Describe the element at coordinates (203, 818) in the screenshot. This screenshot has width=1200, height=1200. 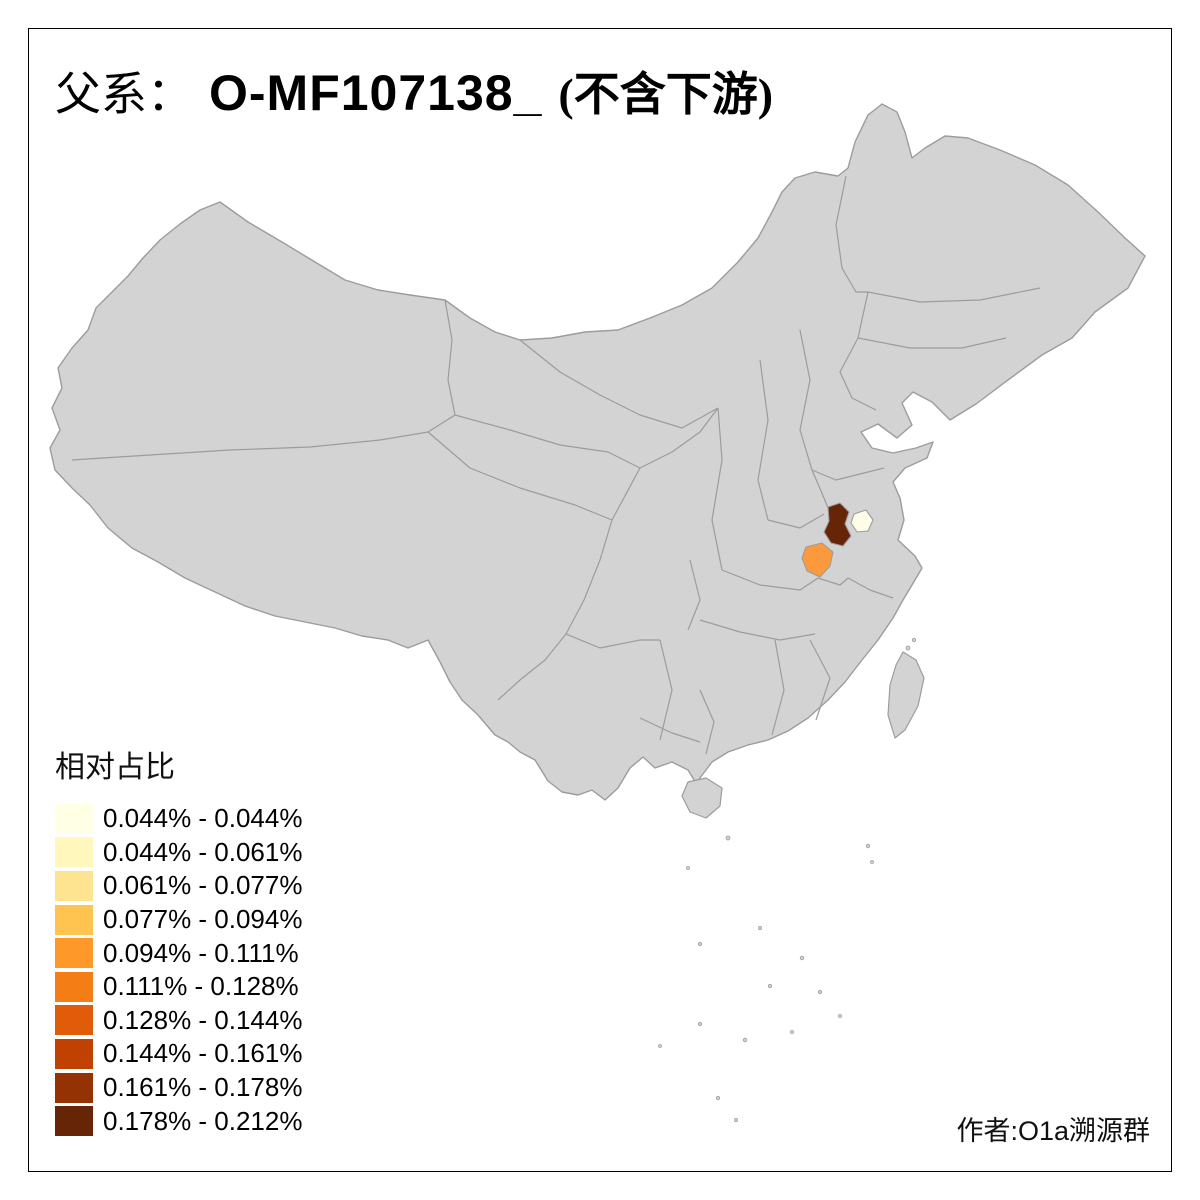
I see `legend-label: 0.044% - 0.044%` at that location.